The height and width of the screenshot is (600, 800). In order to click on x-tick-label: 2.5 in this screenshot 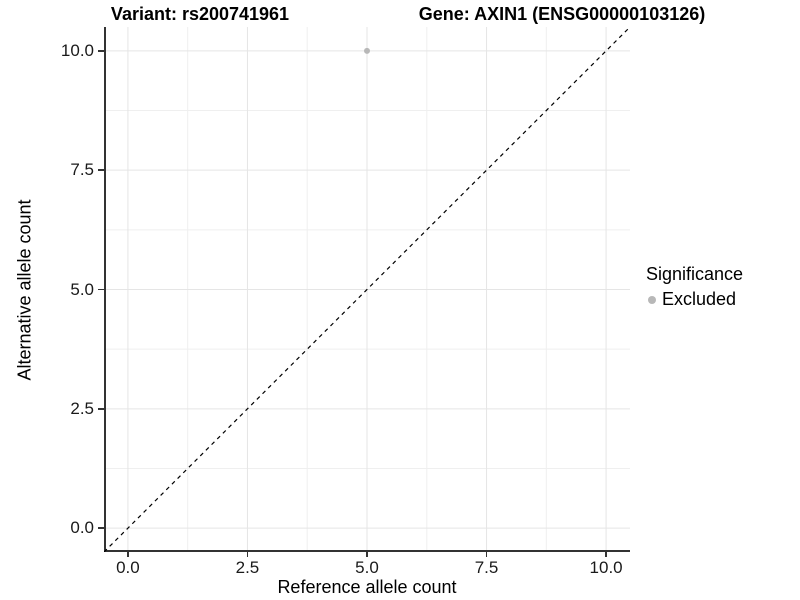, I will do `click(247, 567)`.